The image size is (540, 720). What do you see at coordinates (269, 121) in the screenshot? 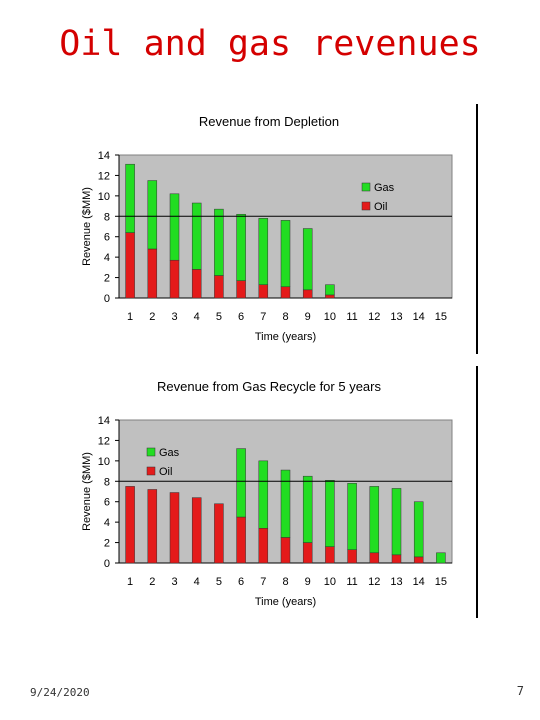
I see `chart-title: Revenue from Depletion` at bounding box center [269, 121].